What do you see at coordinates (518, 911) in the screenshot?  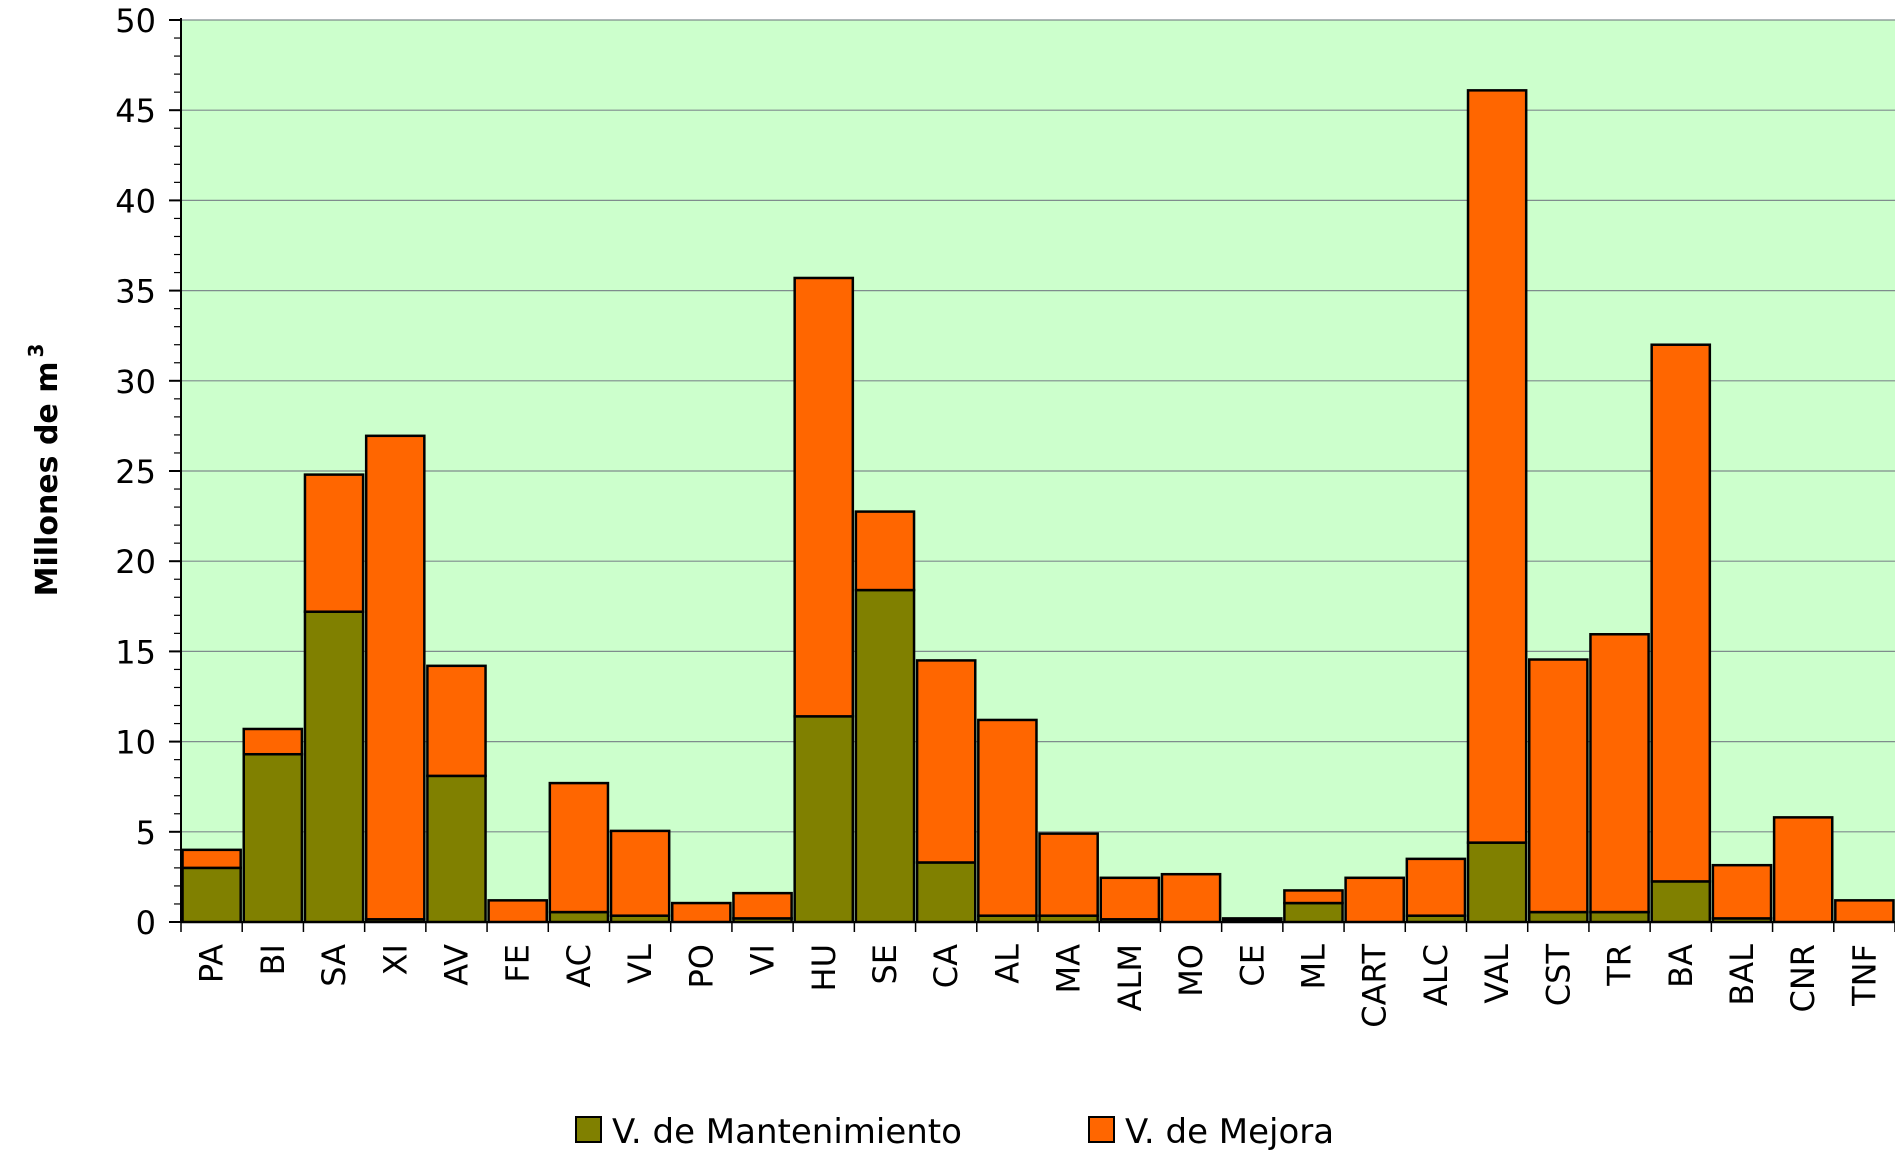 I see `bar-fe-mejora` at bounding box center [518, 911].